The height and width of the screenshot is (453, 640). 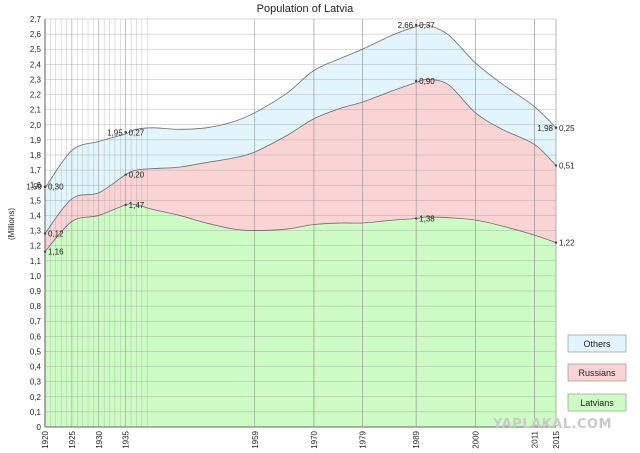 I want to click on y-tick-label: 2,3, so click(x=36, y=79).